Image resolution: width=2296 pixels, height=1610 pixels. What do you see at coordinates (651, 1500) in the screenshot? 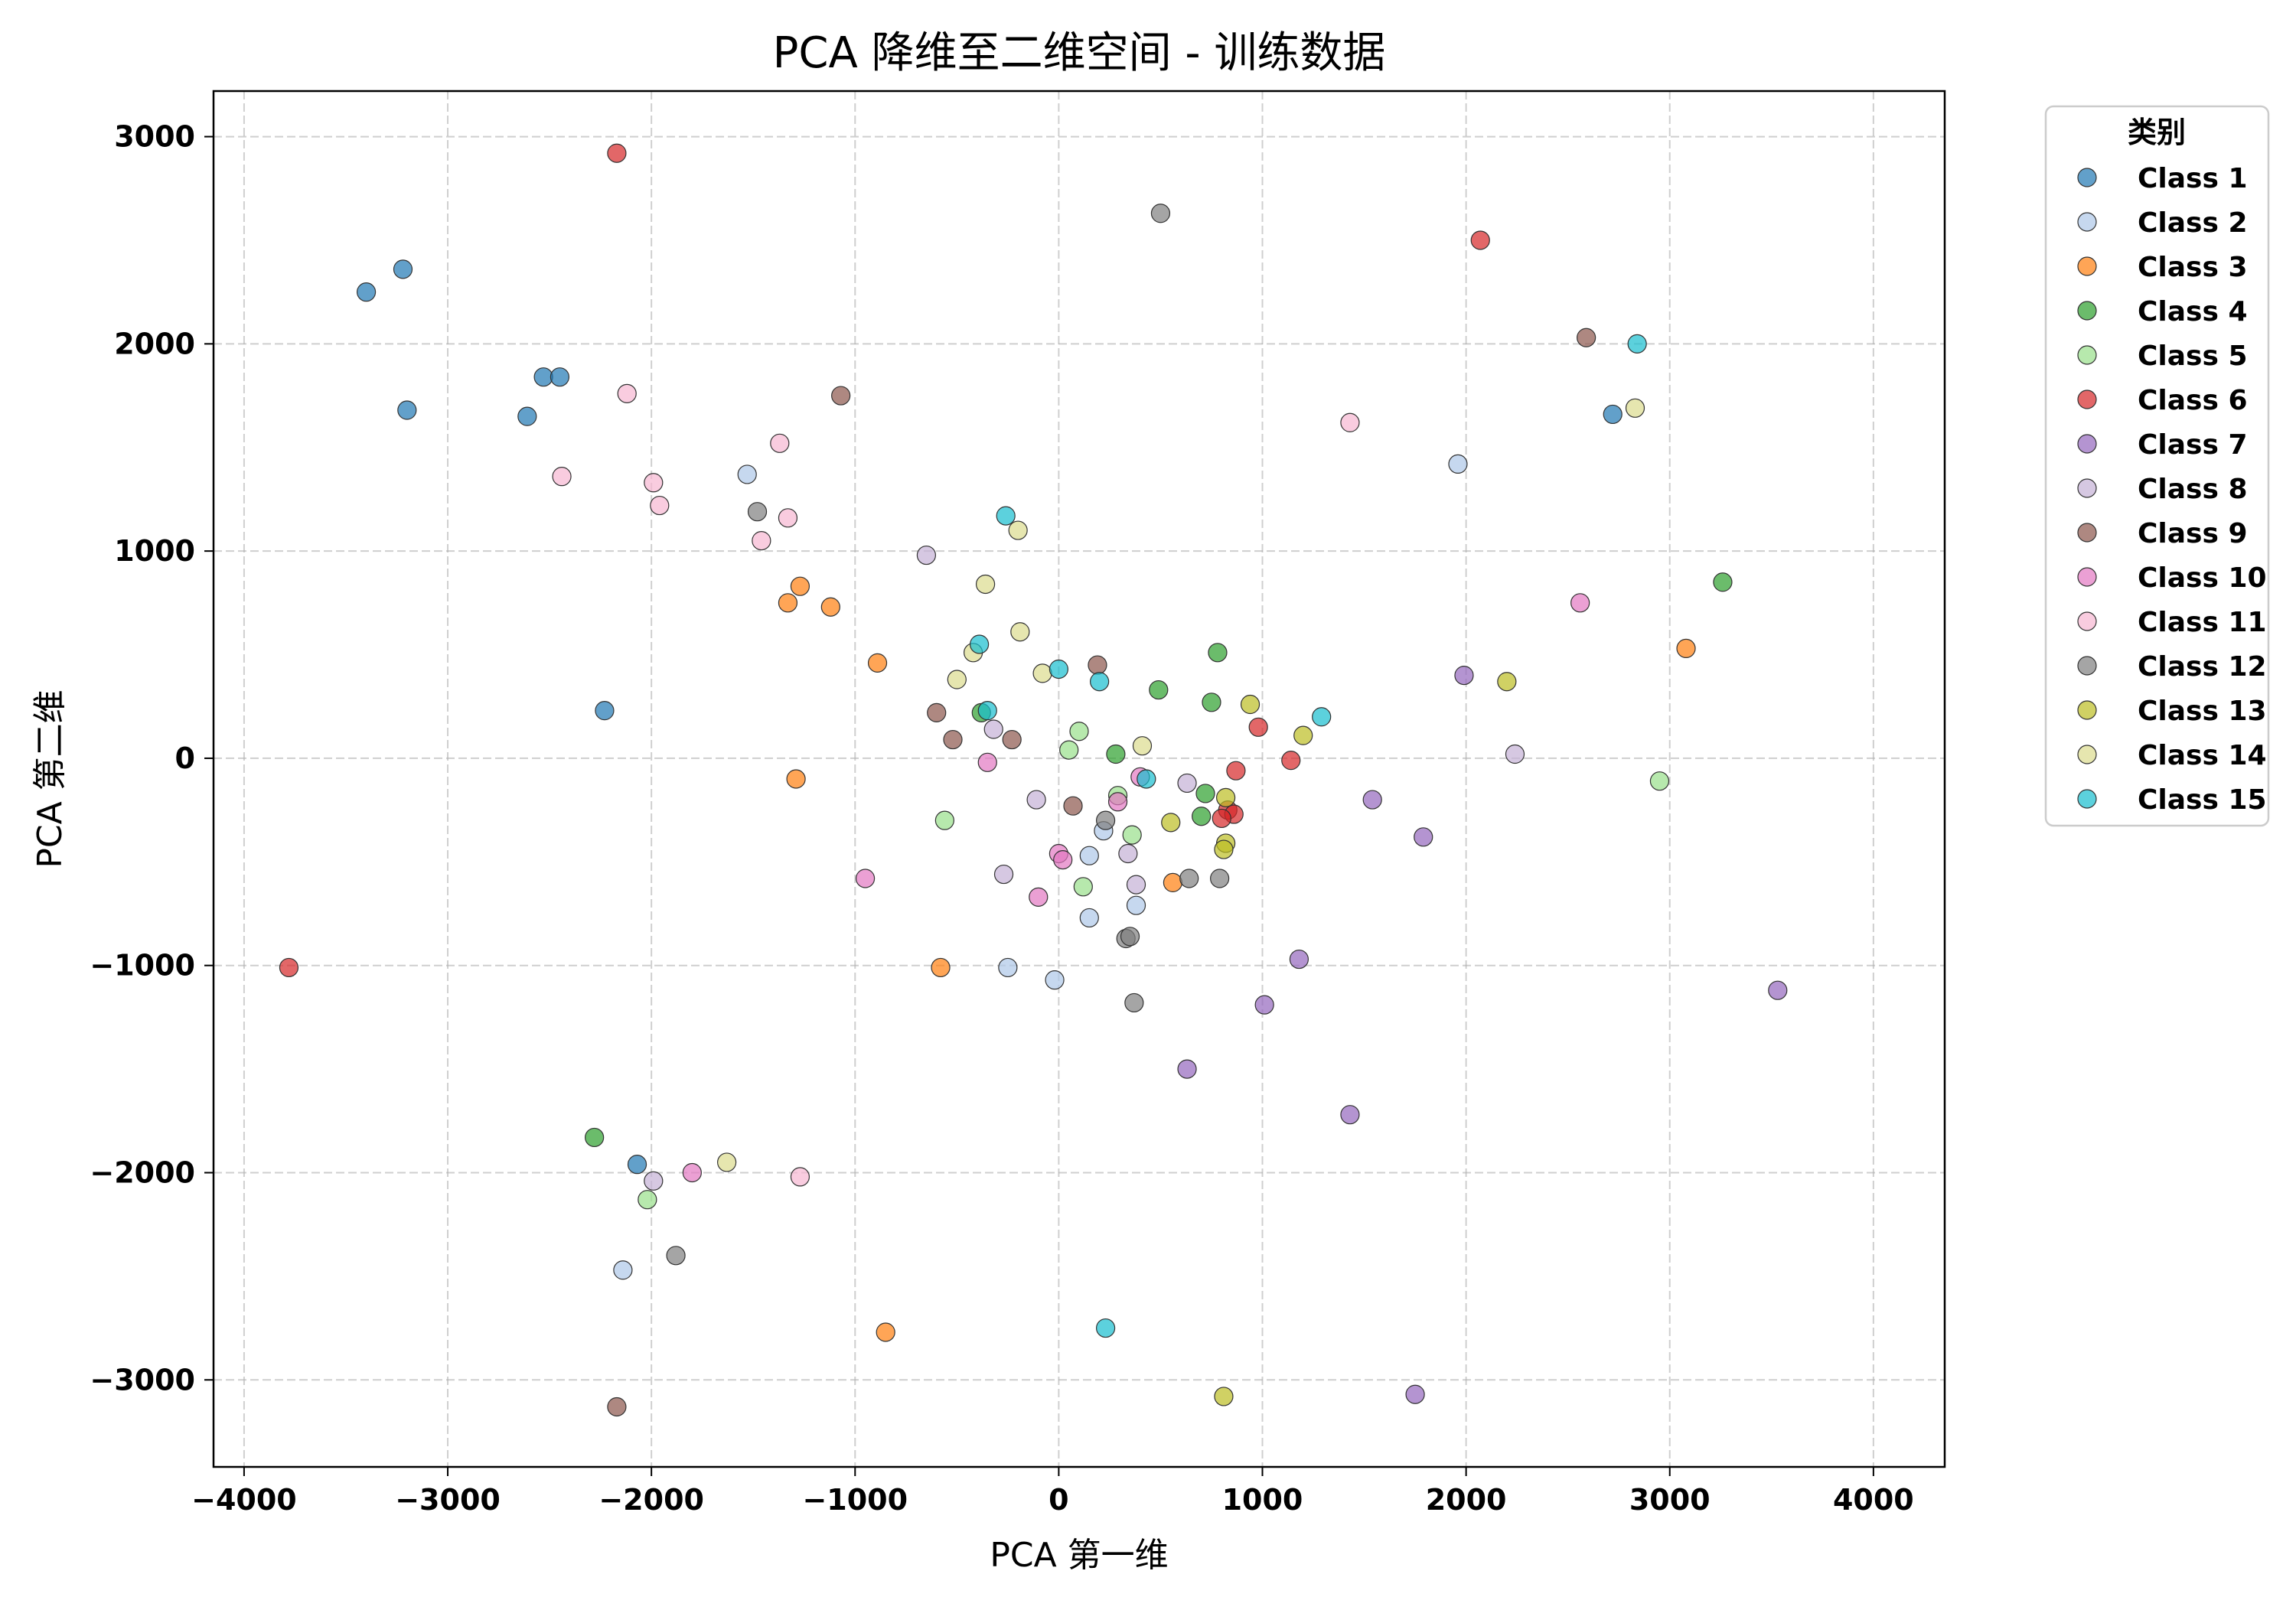
I see `x-tick-label: −2000` at bounding box center [651, 1500].